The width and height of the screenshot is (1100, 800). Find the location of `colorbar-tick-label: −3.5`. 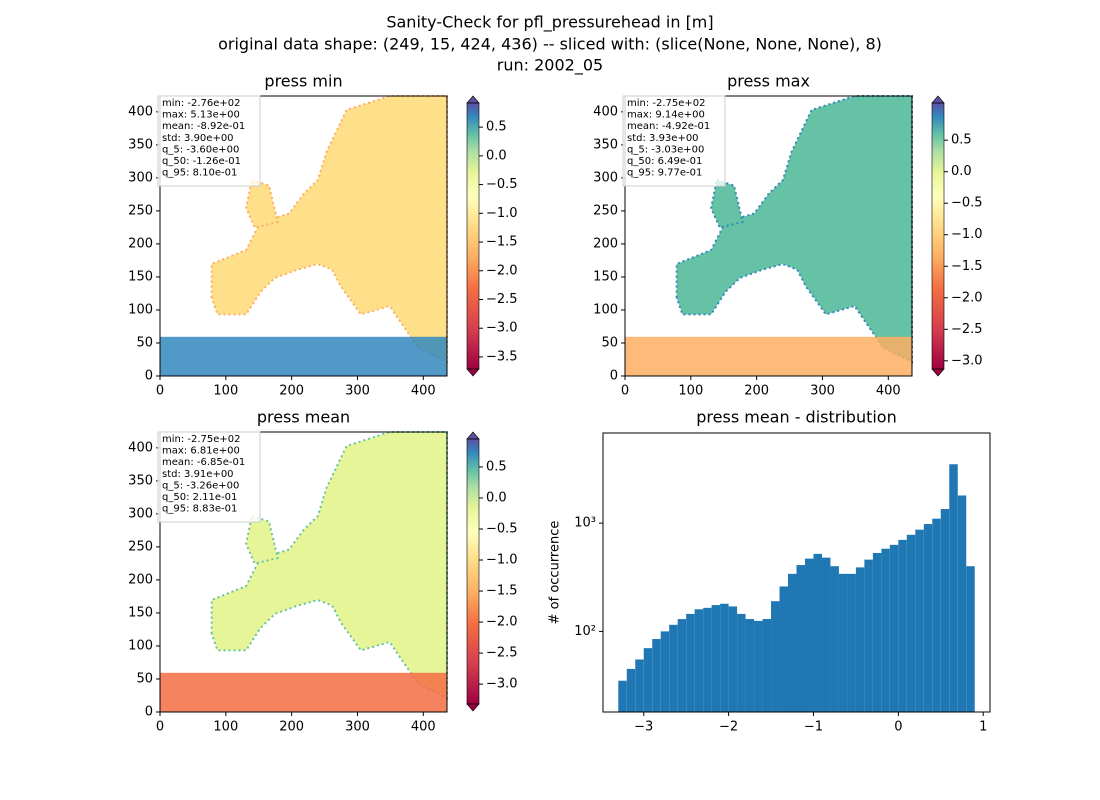

colorbar-tick-label: −3.5 is located at coordinates (502, 356).